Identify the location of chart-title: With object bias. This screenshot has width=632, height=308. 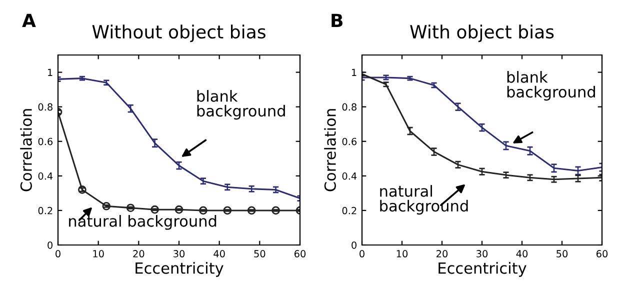
(482, 33).